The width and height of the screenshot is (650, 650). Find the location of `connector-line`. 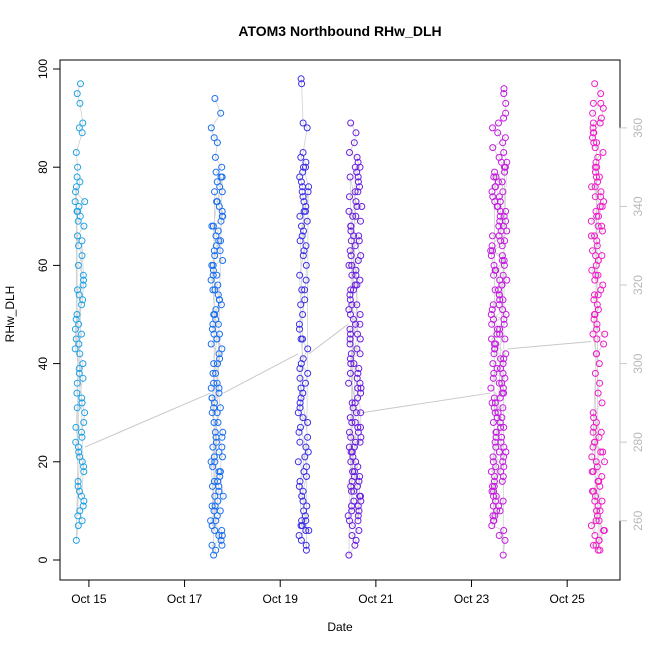

connector-line is located at coordinates (147, 420).